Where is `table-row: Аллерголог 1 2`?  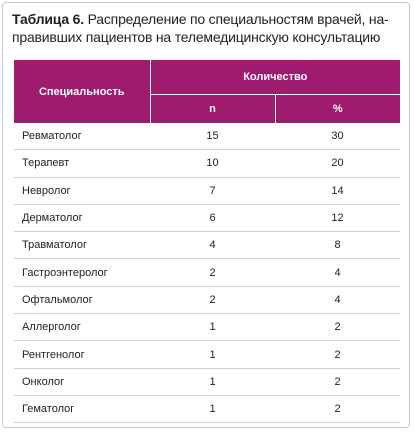 table-row: Аллерголог 1 2 is located at coordinates (207, 327).